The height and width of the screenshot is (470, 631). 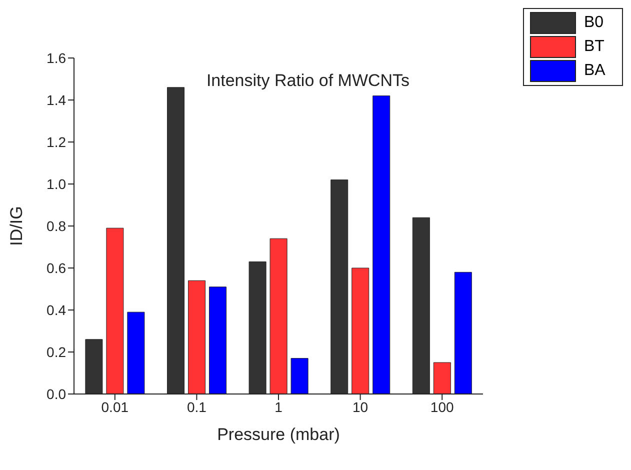 I want to click on y-tick-label: 1.2, so click(x=56, y=142).